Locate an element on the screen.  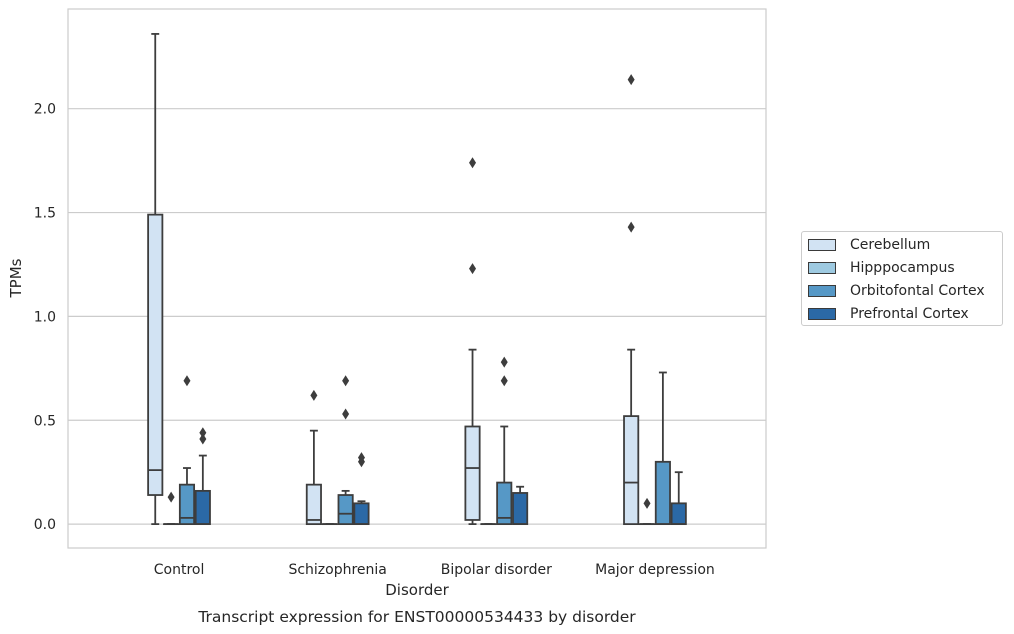
x-tick-label: Bipolar disorder is located at coordinates (496, 570).